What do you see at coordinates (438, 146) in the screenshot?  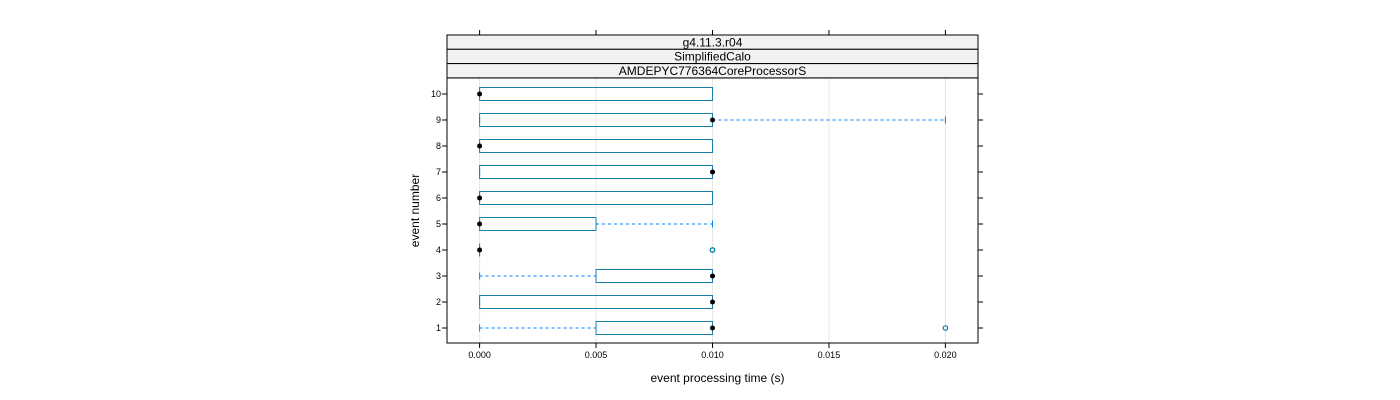 I see `y-tick-label-7: 8` at bounding box center [438, 146].